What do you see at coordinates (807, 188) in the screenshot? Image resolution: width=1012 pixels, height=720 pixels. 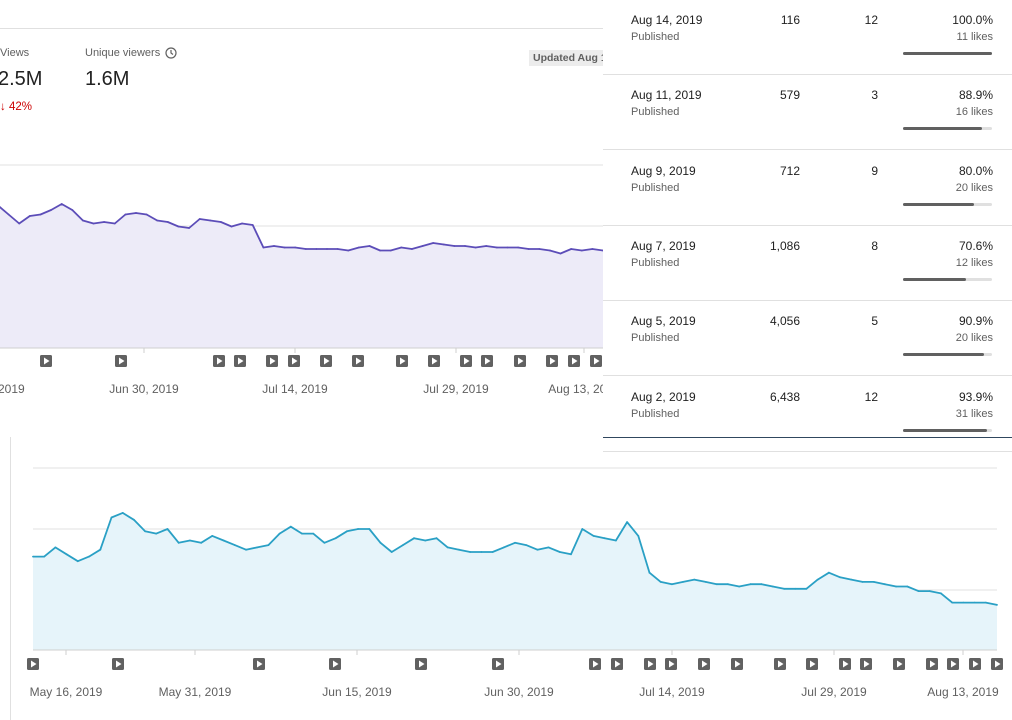 I see `table-row: Aug 9, 2019 Published 712 9 80.0% 20 likes` at bounding box center [807, 188].